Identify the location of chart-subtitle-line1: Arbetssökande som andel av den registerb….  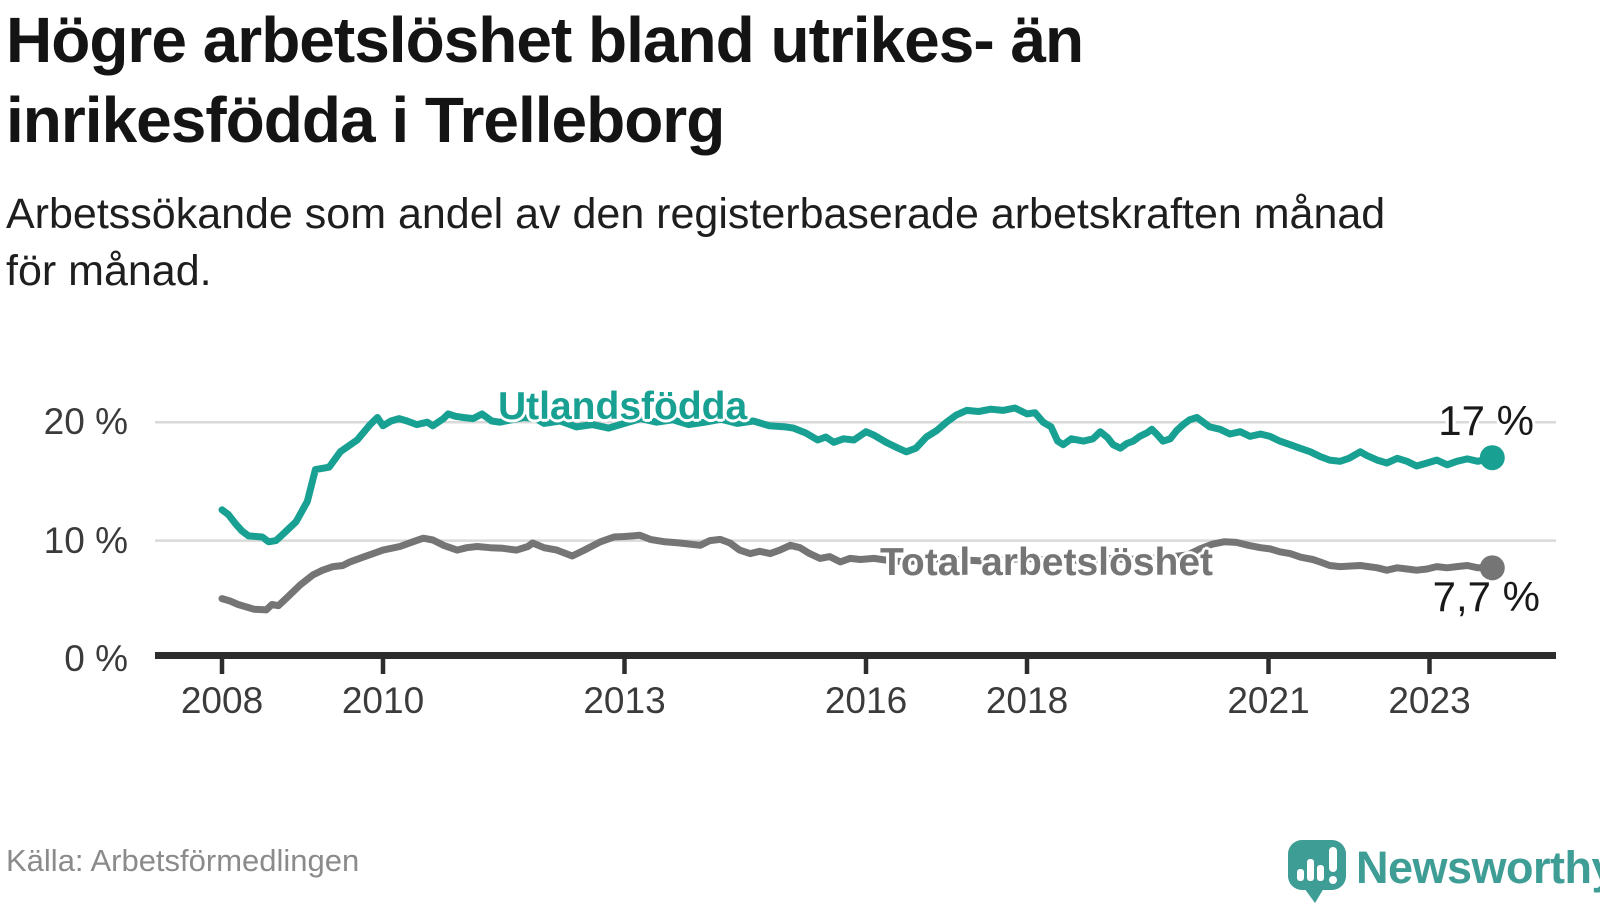
(696, 214).